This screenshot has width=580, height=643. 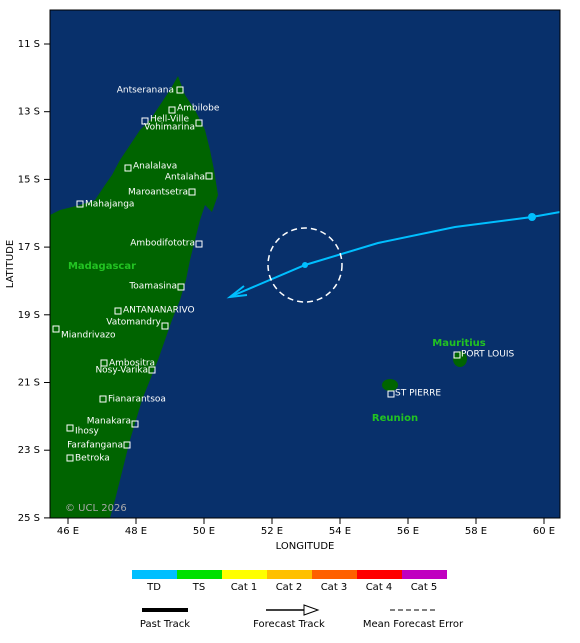 I want to click on place-label: Manakara, so click(x=109, y=422).